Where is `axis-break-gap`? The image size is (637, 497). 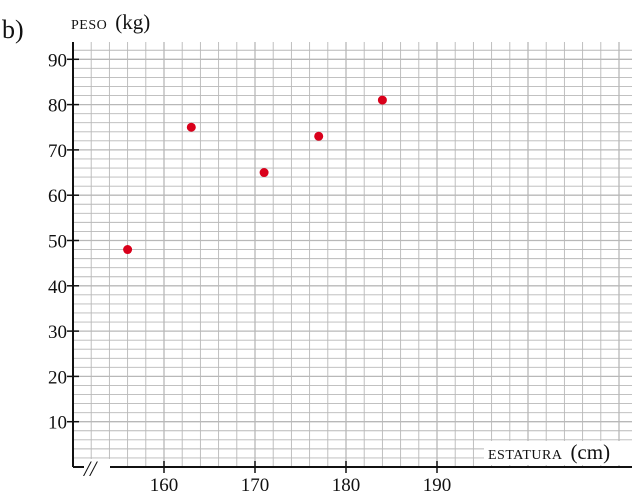
axis-break-gap is located at coordinates (97, 467).